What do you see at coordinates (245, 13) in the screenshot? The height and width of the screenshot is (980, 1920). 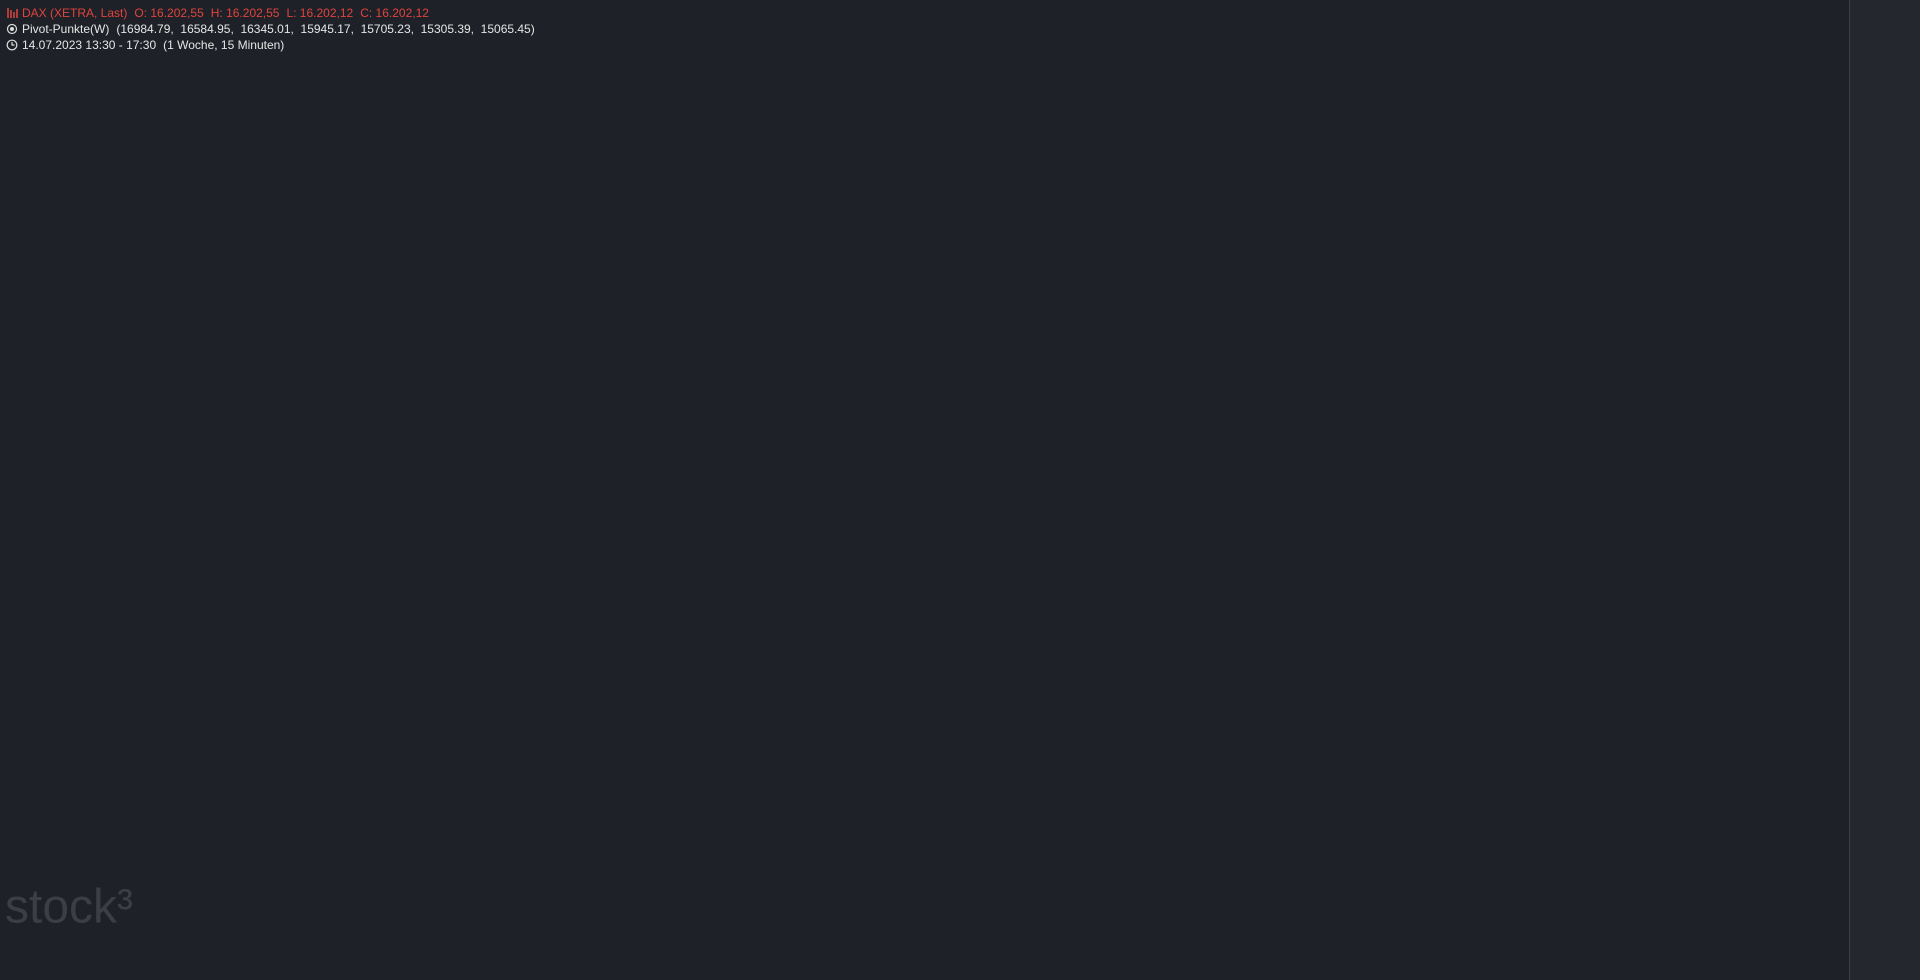 I see `ohlc-high: H: 16.202,55` at bounding box center [245, 13].